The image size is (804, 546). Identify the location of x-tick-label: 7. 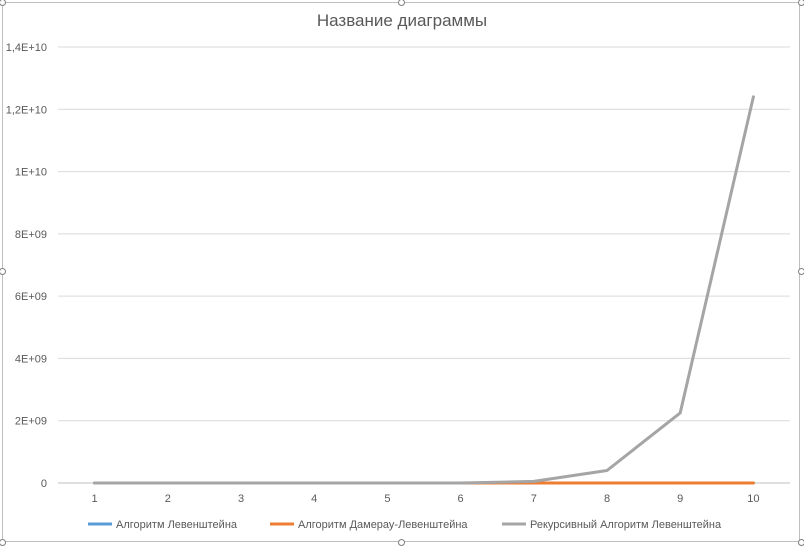
(534, 499).